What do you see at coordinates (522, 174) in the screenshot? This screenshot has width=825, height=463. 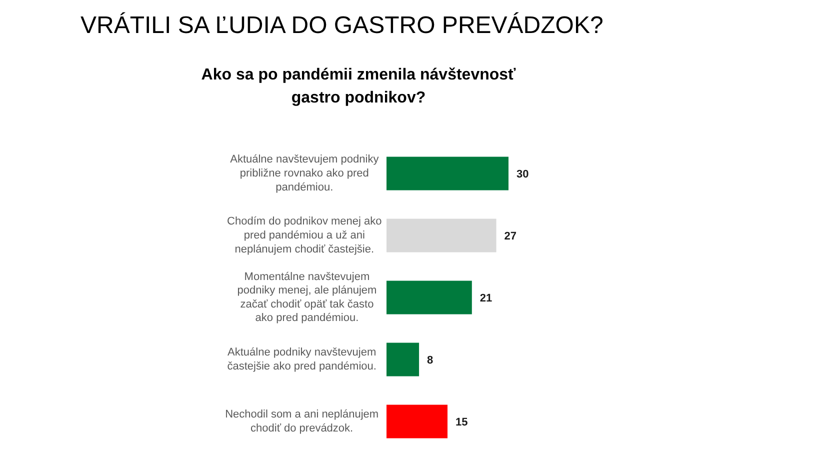 I see `data-label: 30` at bounding box center [522, 174].